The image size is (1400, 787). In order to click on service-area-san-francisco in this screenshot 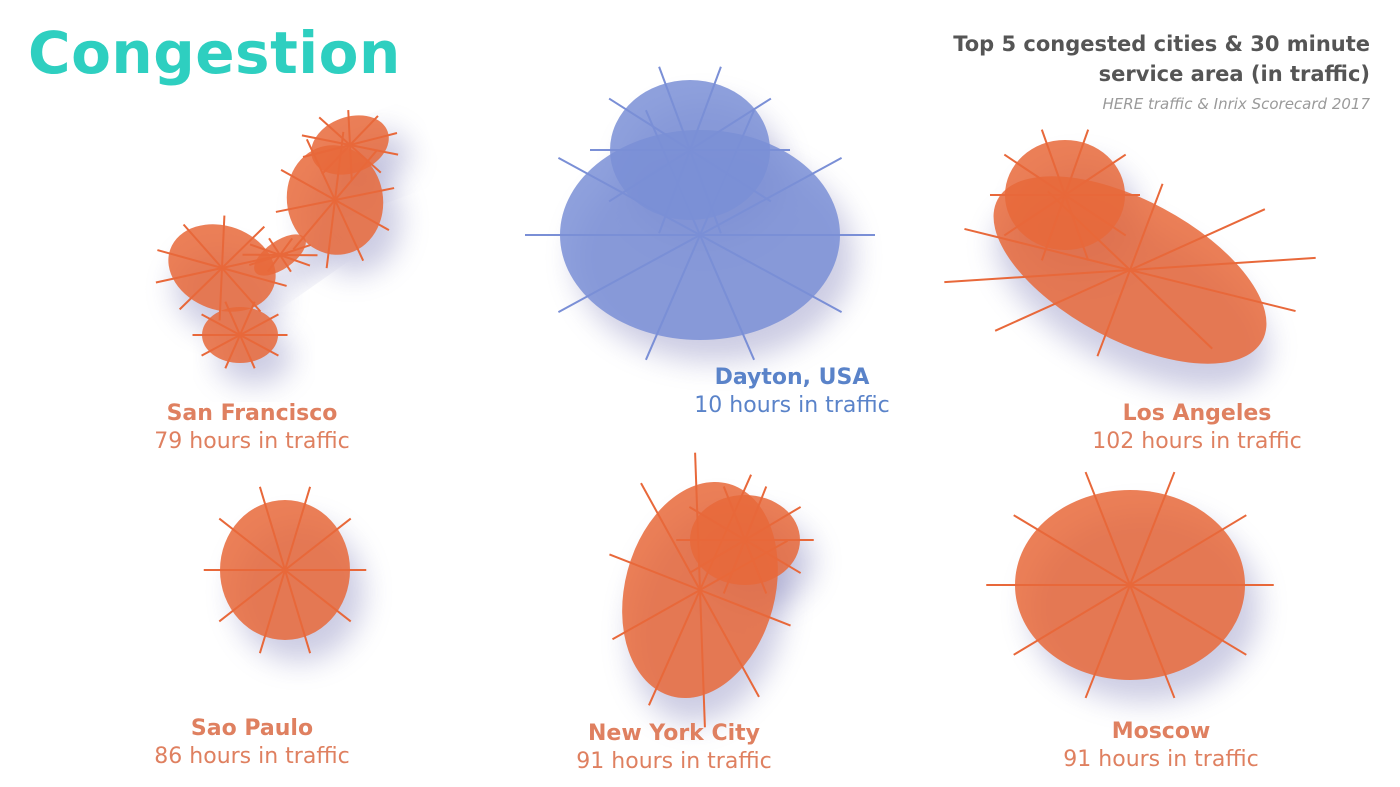, I will do `click(282, 247)`.